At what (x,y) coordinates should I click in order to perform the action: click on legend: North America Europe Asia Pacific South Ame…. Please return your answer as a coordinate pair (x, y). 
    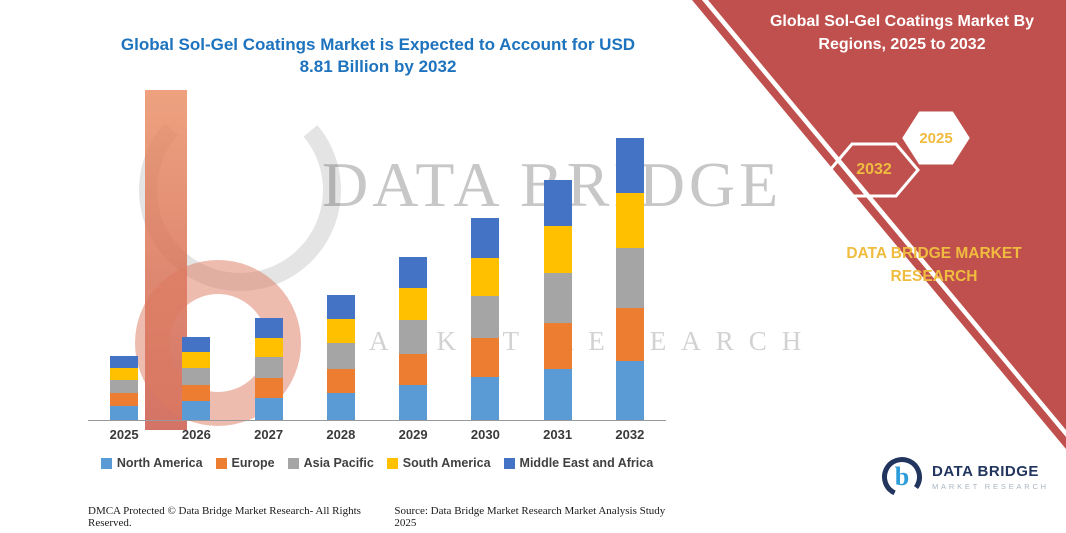
    Looking at the image, I should click on (377, 463).